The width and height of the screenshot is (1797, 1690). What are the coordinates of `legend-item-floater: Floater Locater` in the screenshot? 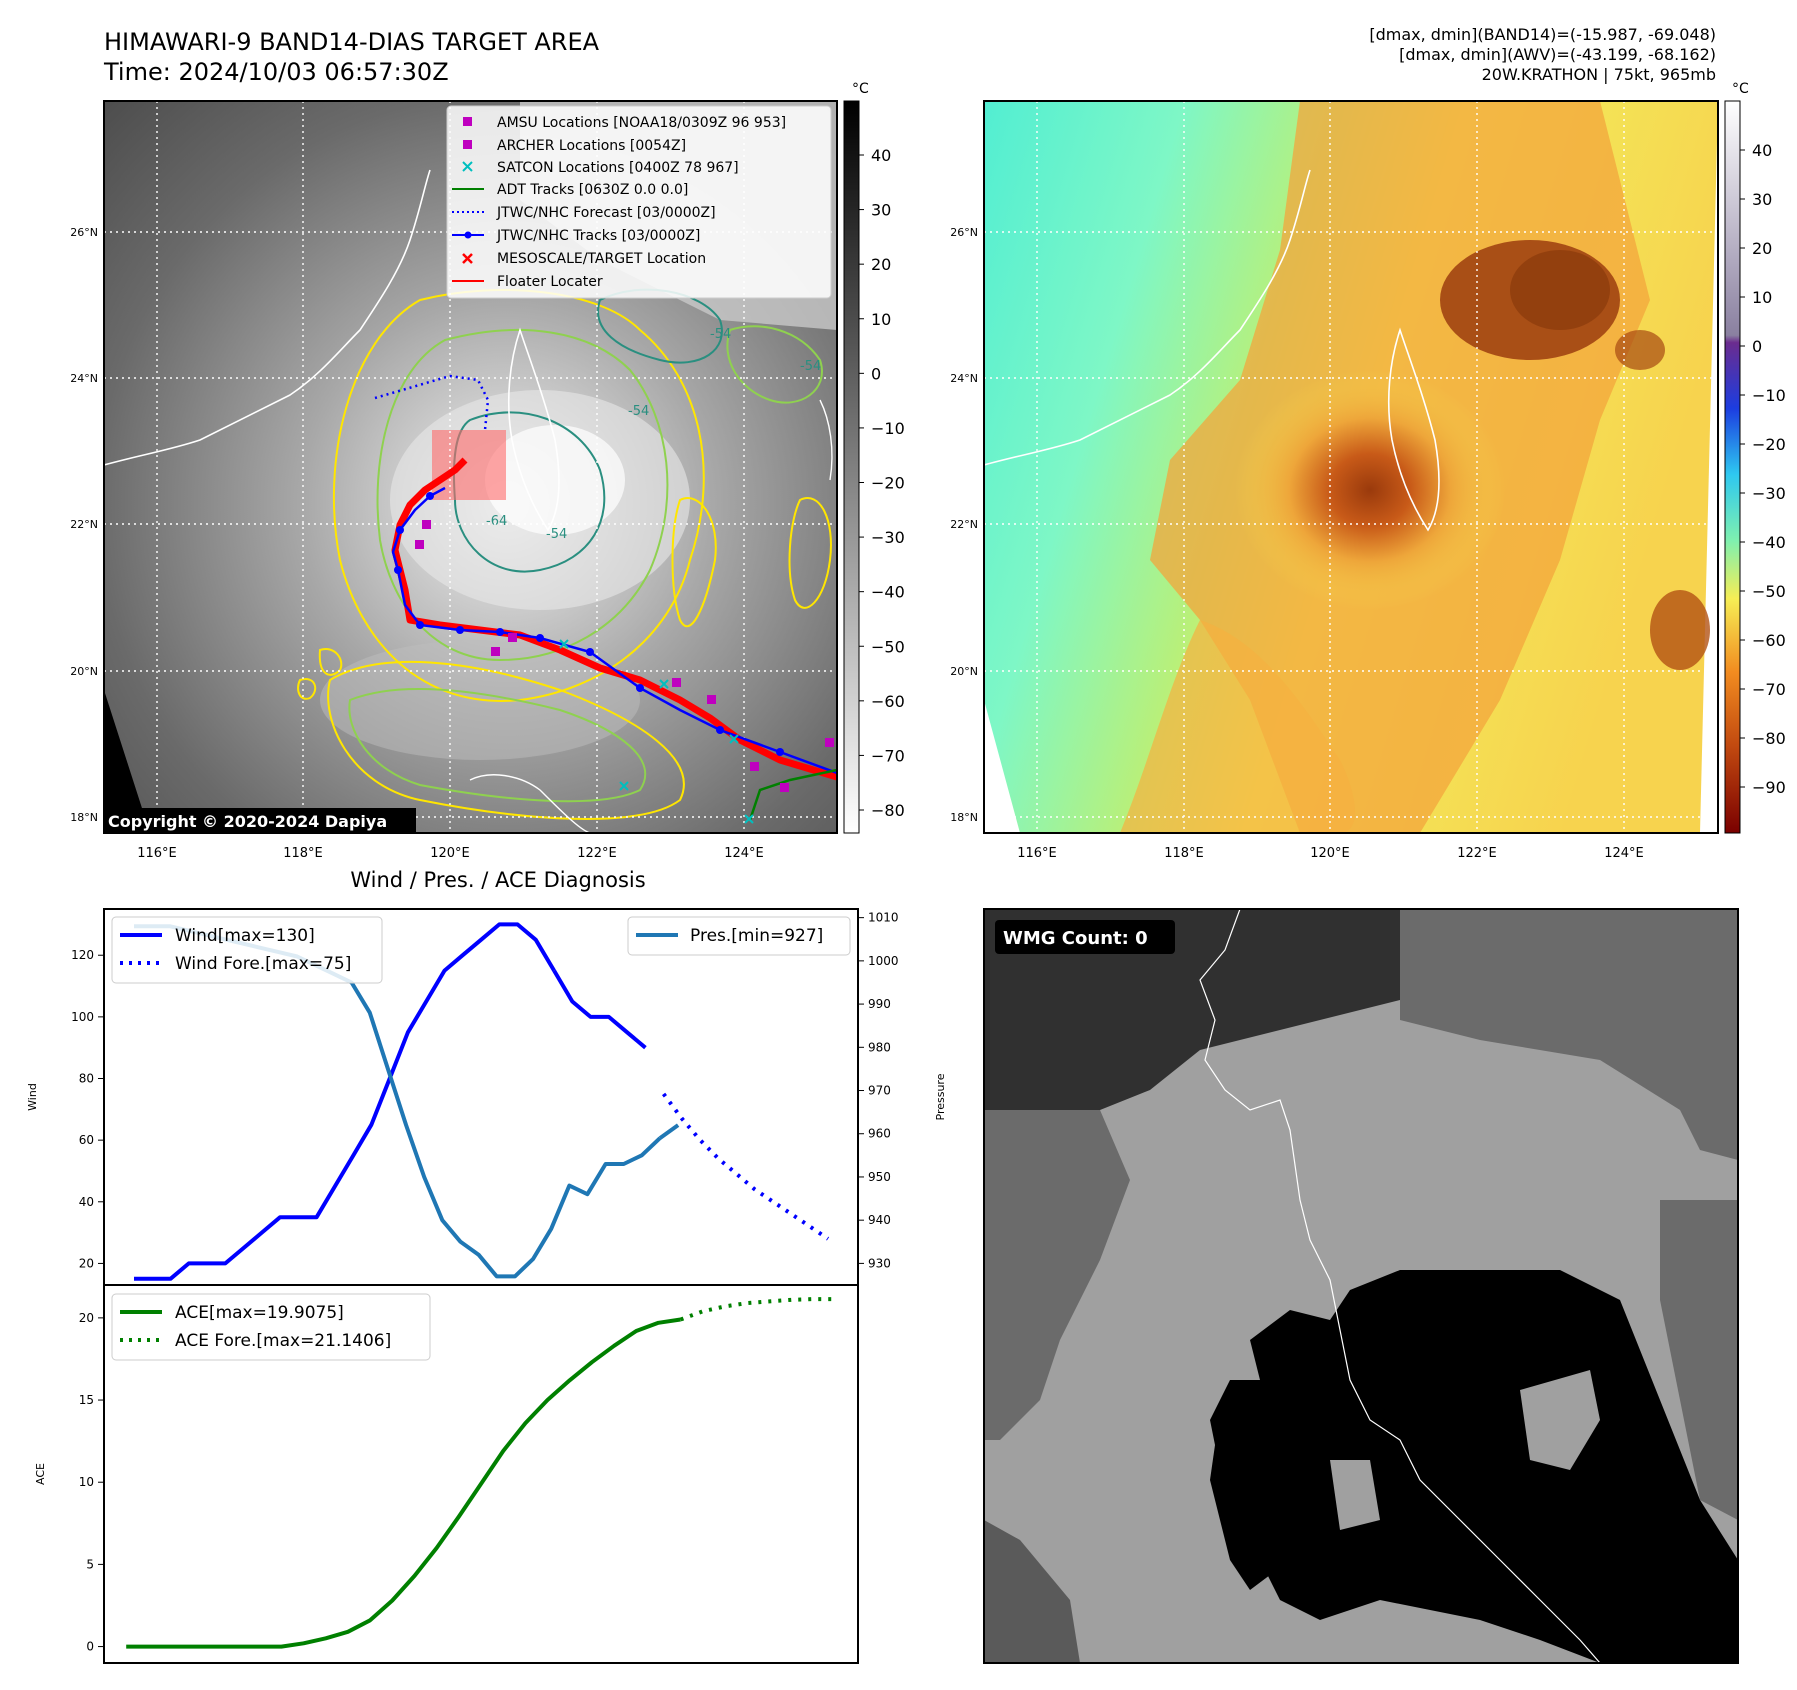 It's located at (527, 282).